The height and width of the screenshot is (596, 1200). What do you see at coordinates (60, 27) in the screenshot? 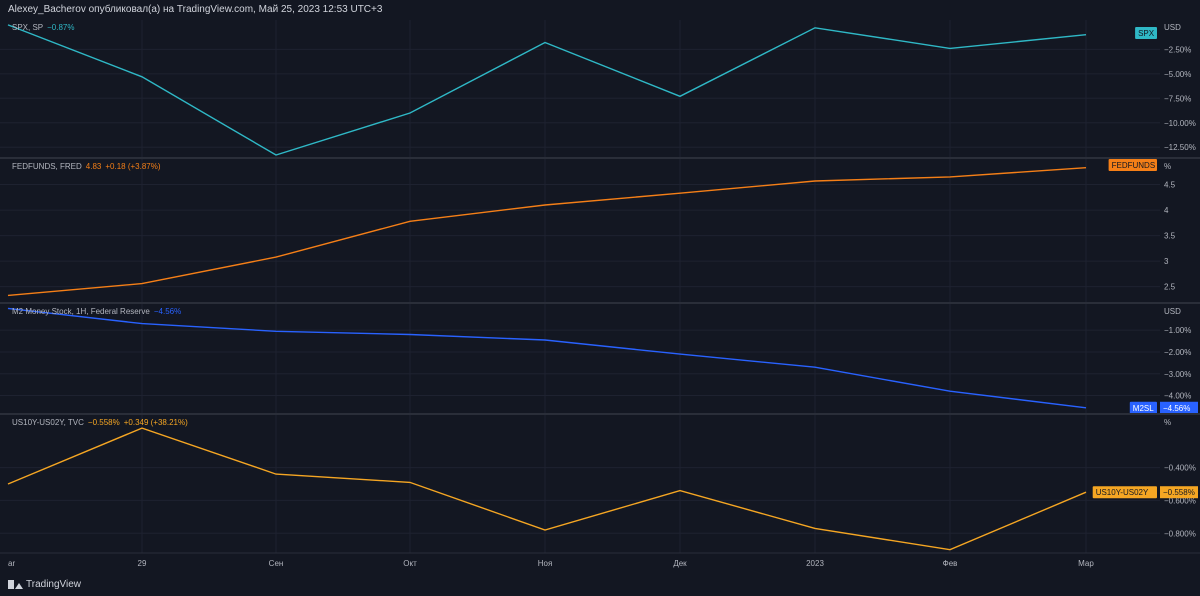
I see `legend-value: −0.87%` at bounding box center [60, 27].